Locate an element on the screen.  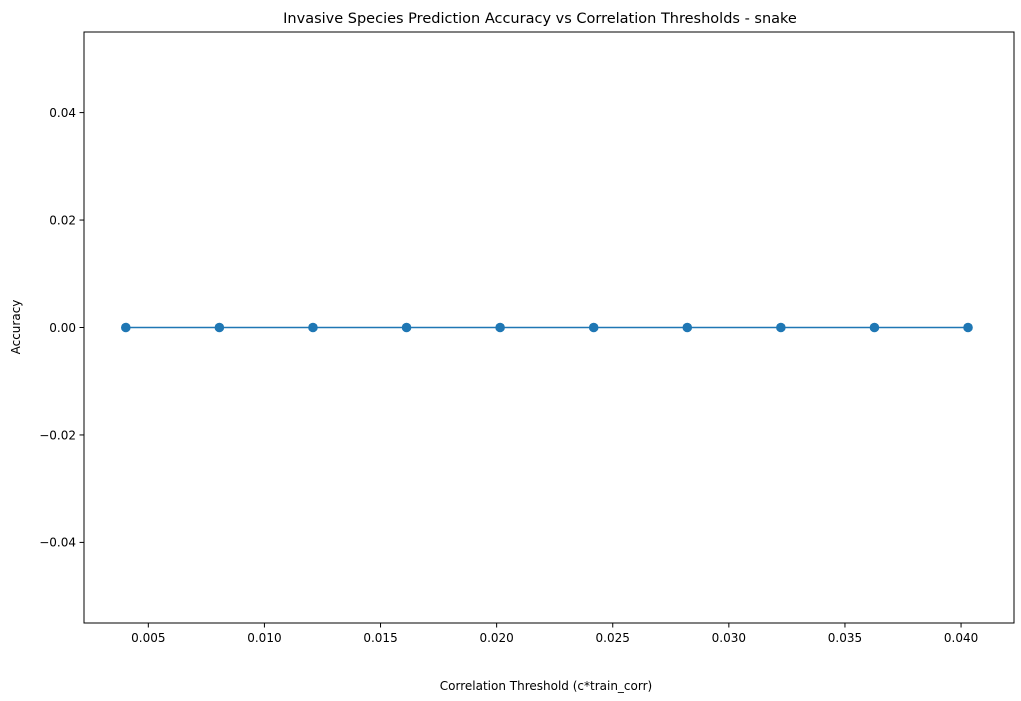
y-tick-label: 0.00 is located at coordinates (62, 328).